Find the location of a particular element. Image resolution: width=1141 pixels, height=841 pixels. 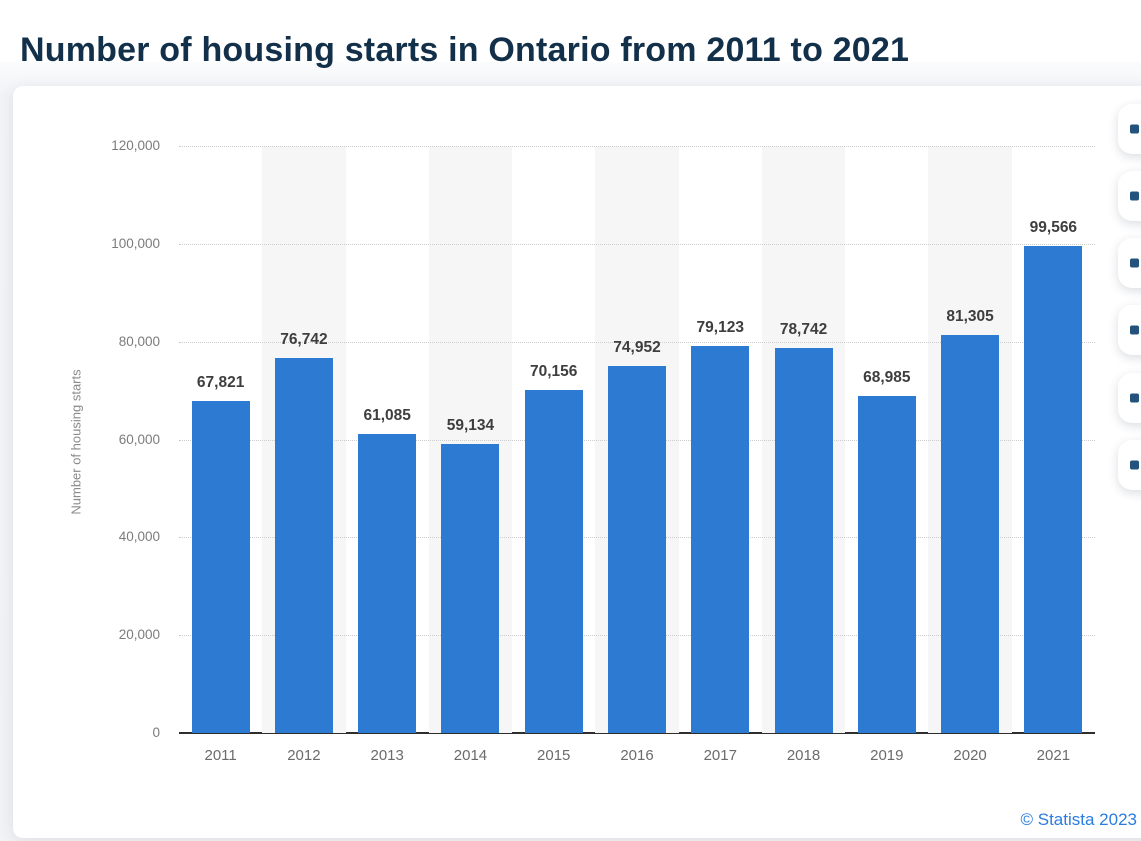

x-label-2019: 2019 is located at coordinates (887, 755).